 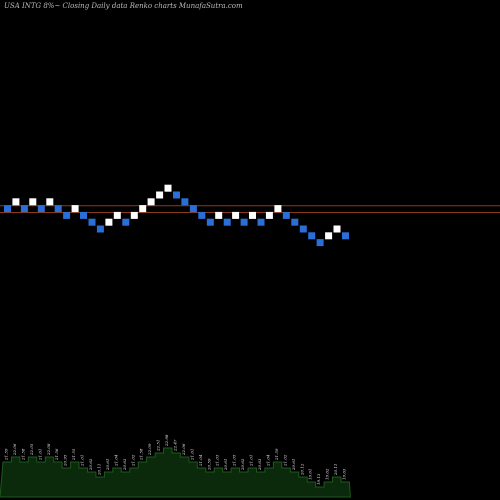 I want to click on volume-label-7: 20.95, so click(x=65, y=460).